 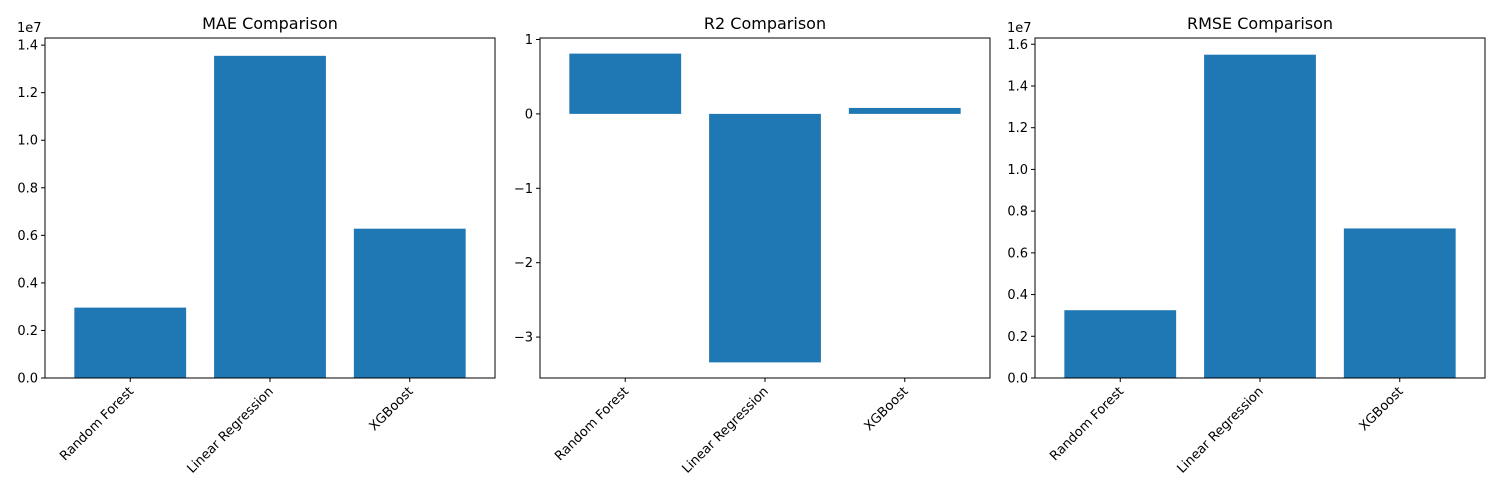 I want to click on chart-title: RMSE Comparison, so click(x=1260, y=23).